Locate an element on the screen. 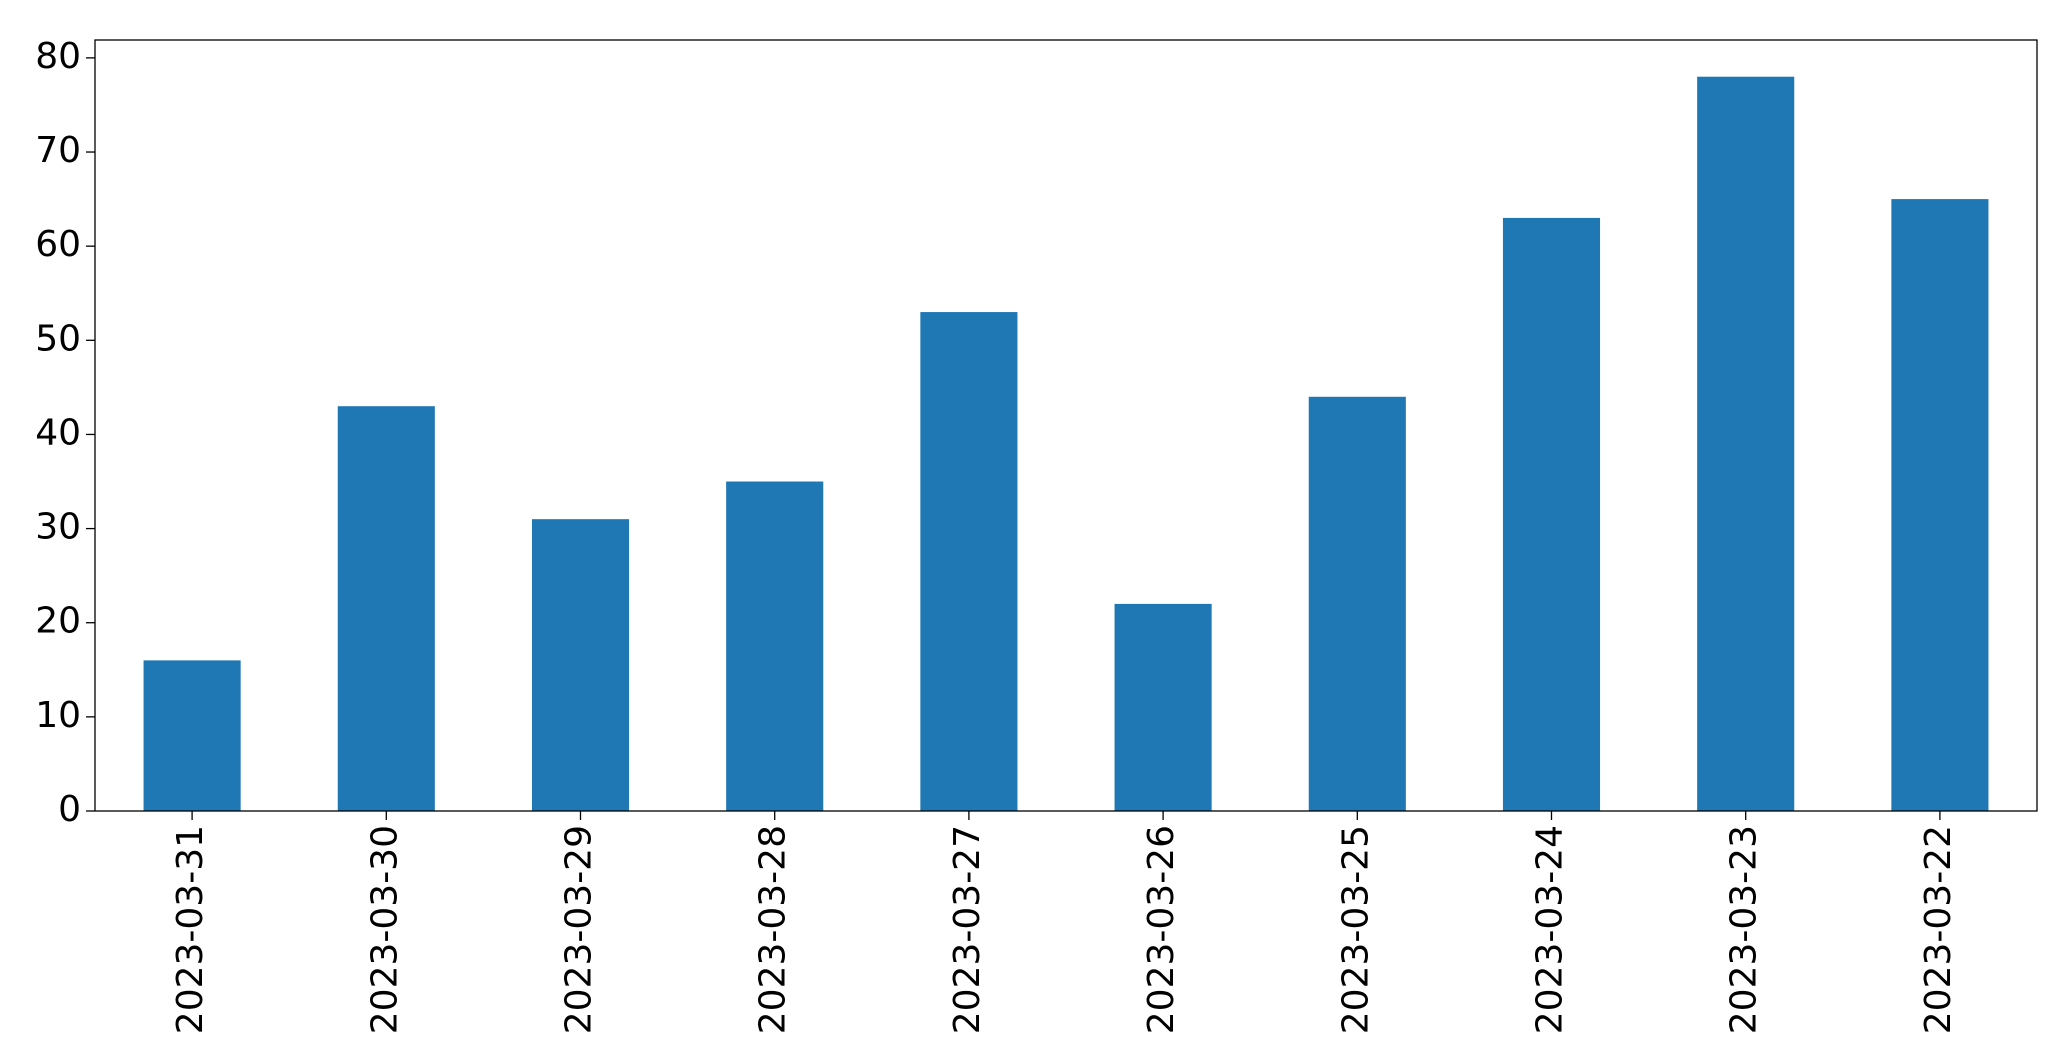 The height and width of the screenshot is (1061, 2071). x-tick-label: 2023-03-25 is located at coordinates (1355, 929).